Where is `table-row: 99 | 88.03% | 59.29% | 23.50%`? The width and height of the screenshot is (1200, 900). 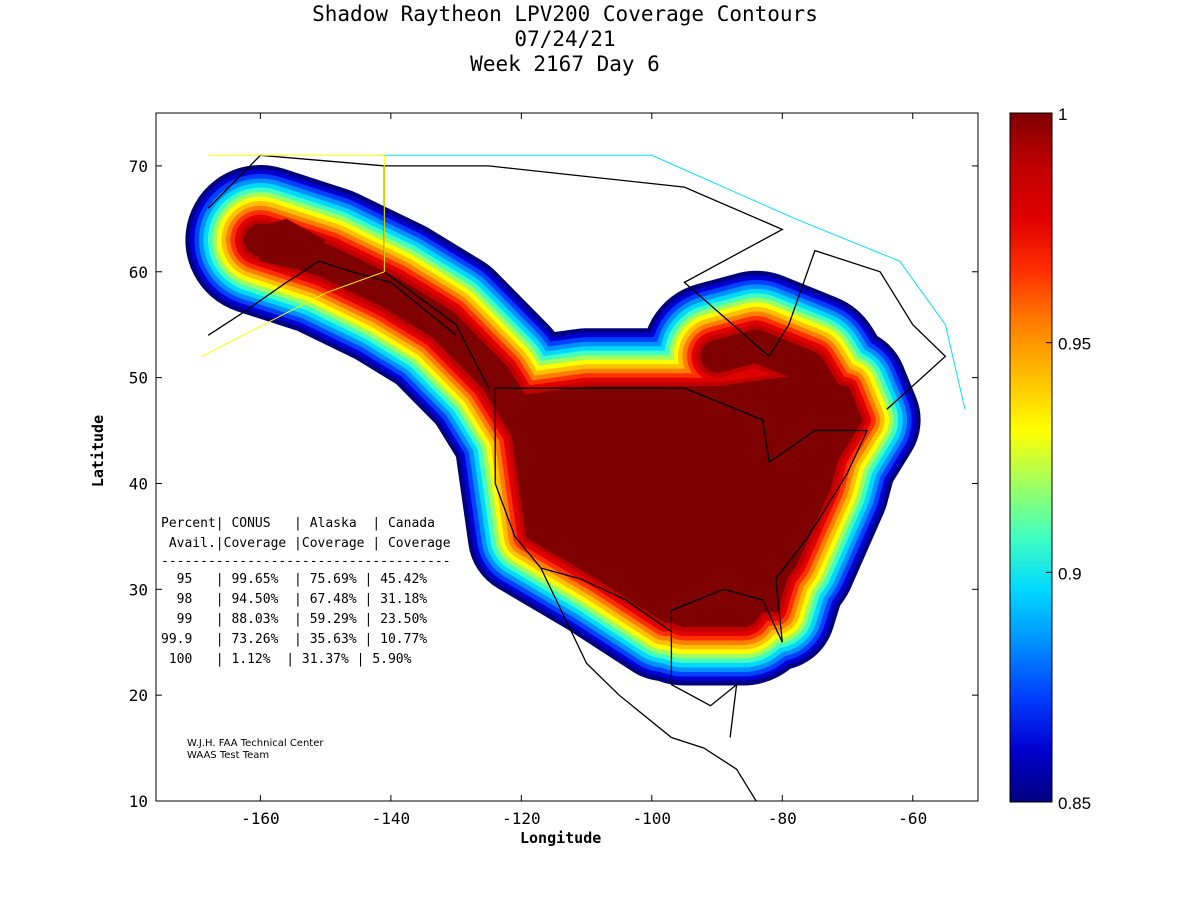
table-row: 99 | 88.03% | 59.29% | 23.50% is located at coordinates (294, 619).